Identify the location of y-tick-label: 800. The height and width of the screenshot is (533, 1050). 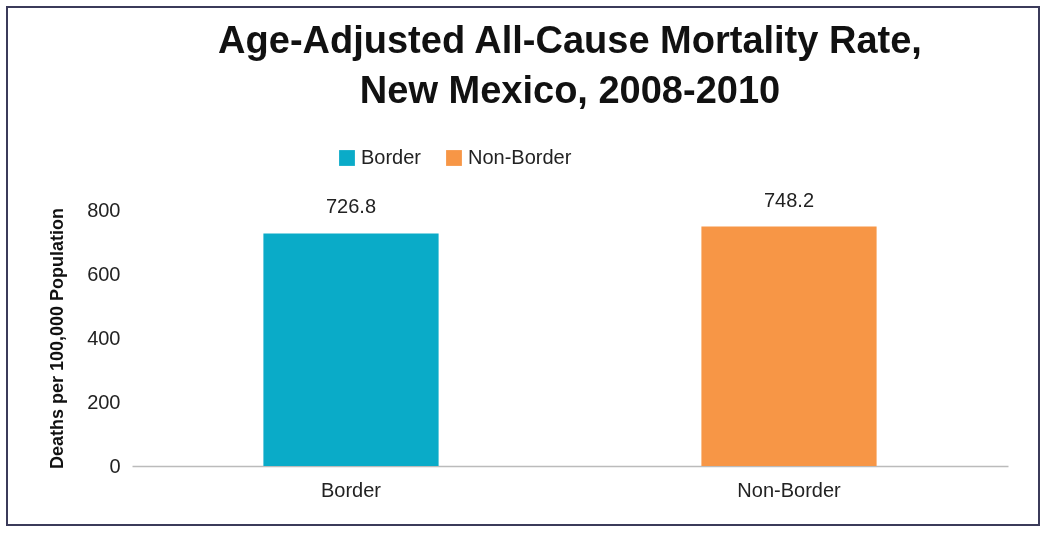
(104, 209).